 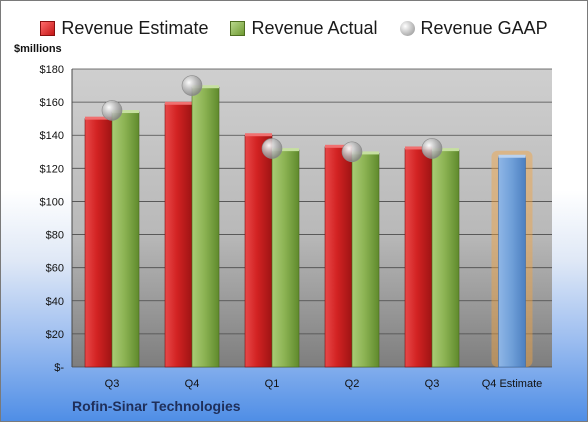 What do you see at coordinates (272, 384) in the screenshot?
I see `x-tick-label: Q1` at bounding box center [272, 384].